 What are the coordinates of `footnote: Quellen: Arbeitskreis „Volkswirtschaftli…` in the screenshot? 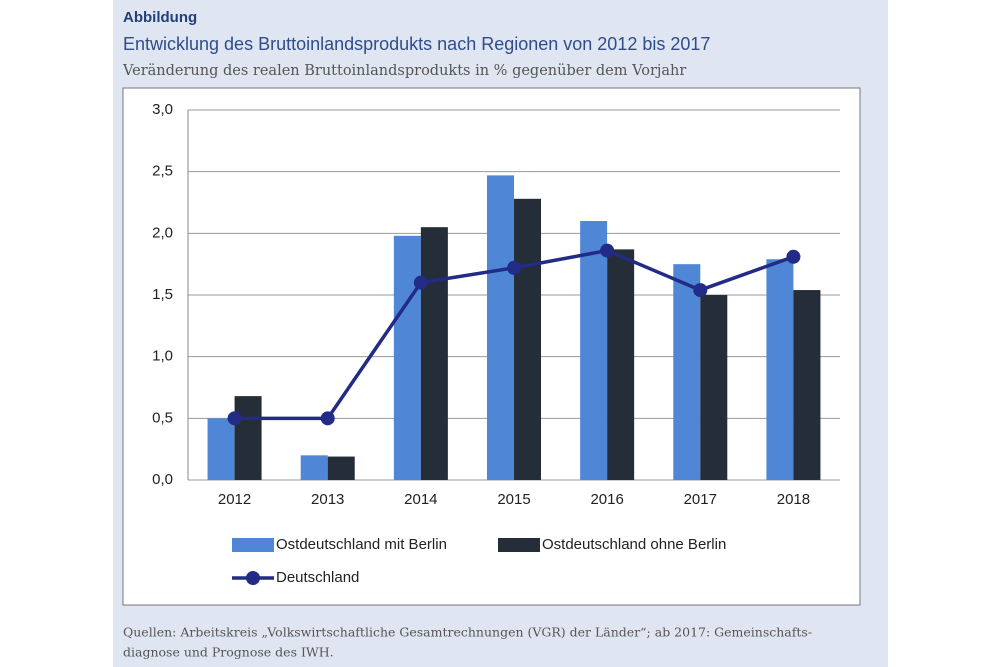 It's located at (467, 632).